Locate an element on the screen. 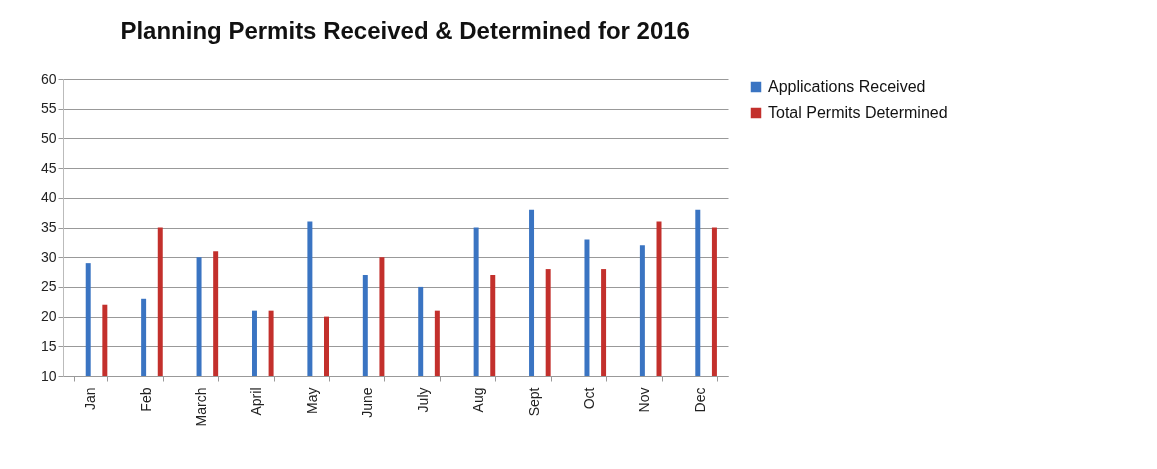 Image resolution: width=1157 pixels, height=469 pixels. x-tick-label: Nov is located at coordinates (644, 400).